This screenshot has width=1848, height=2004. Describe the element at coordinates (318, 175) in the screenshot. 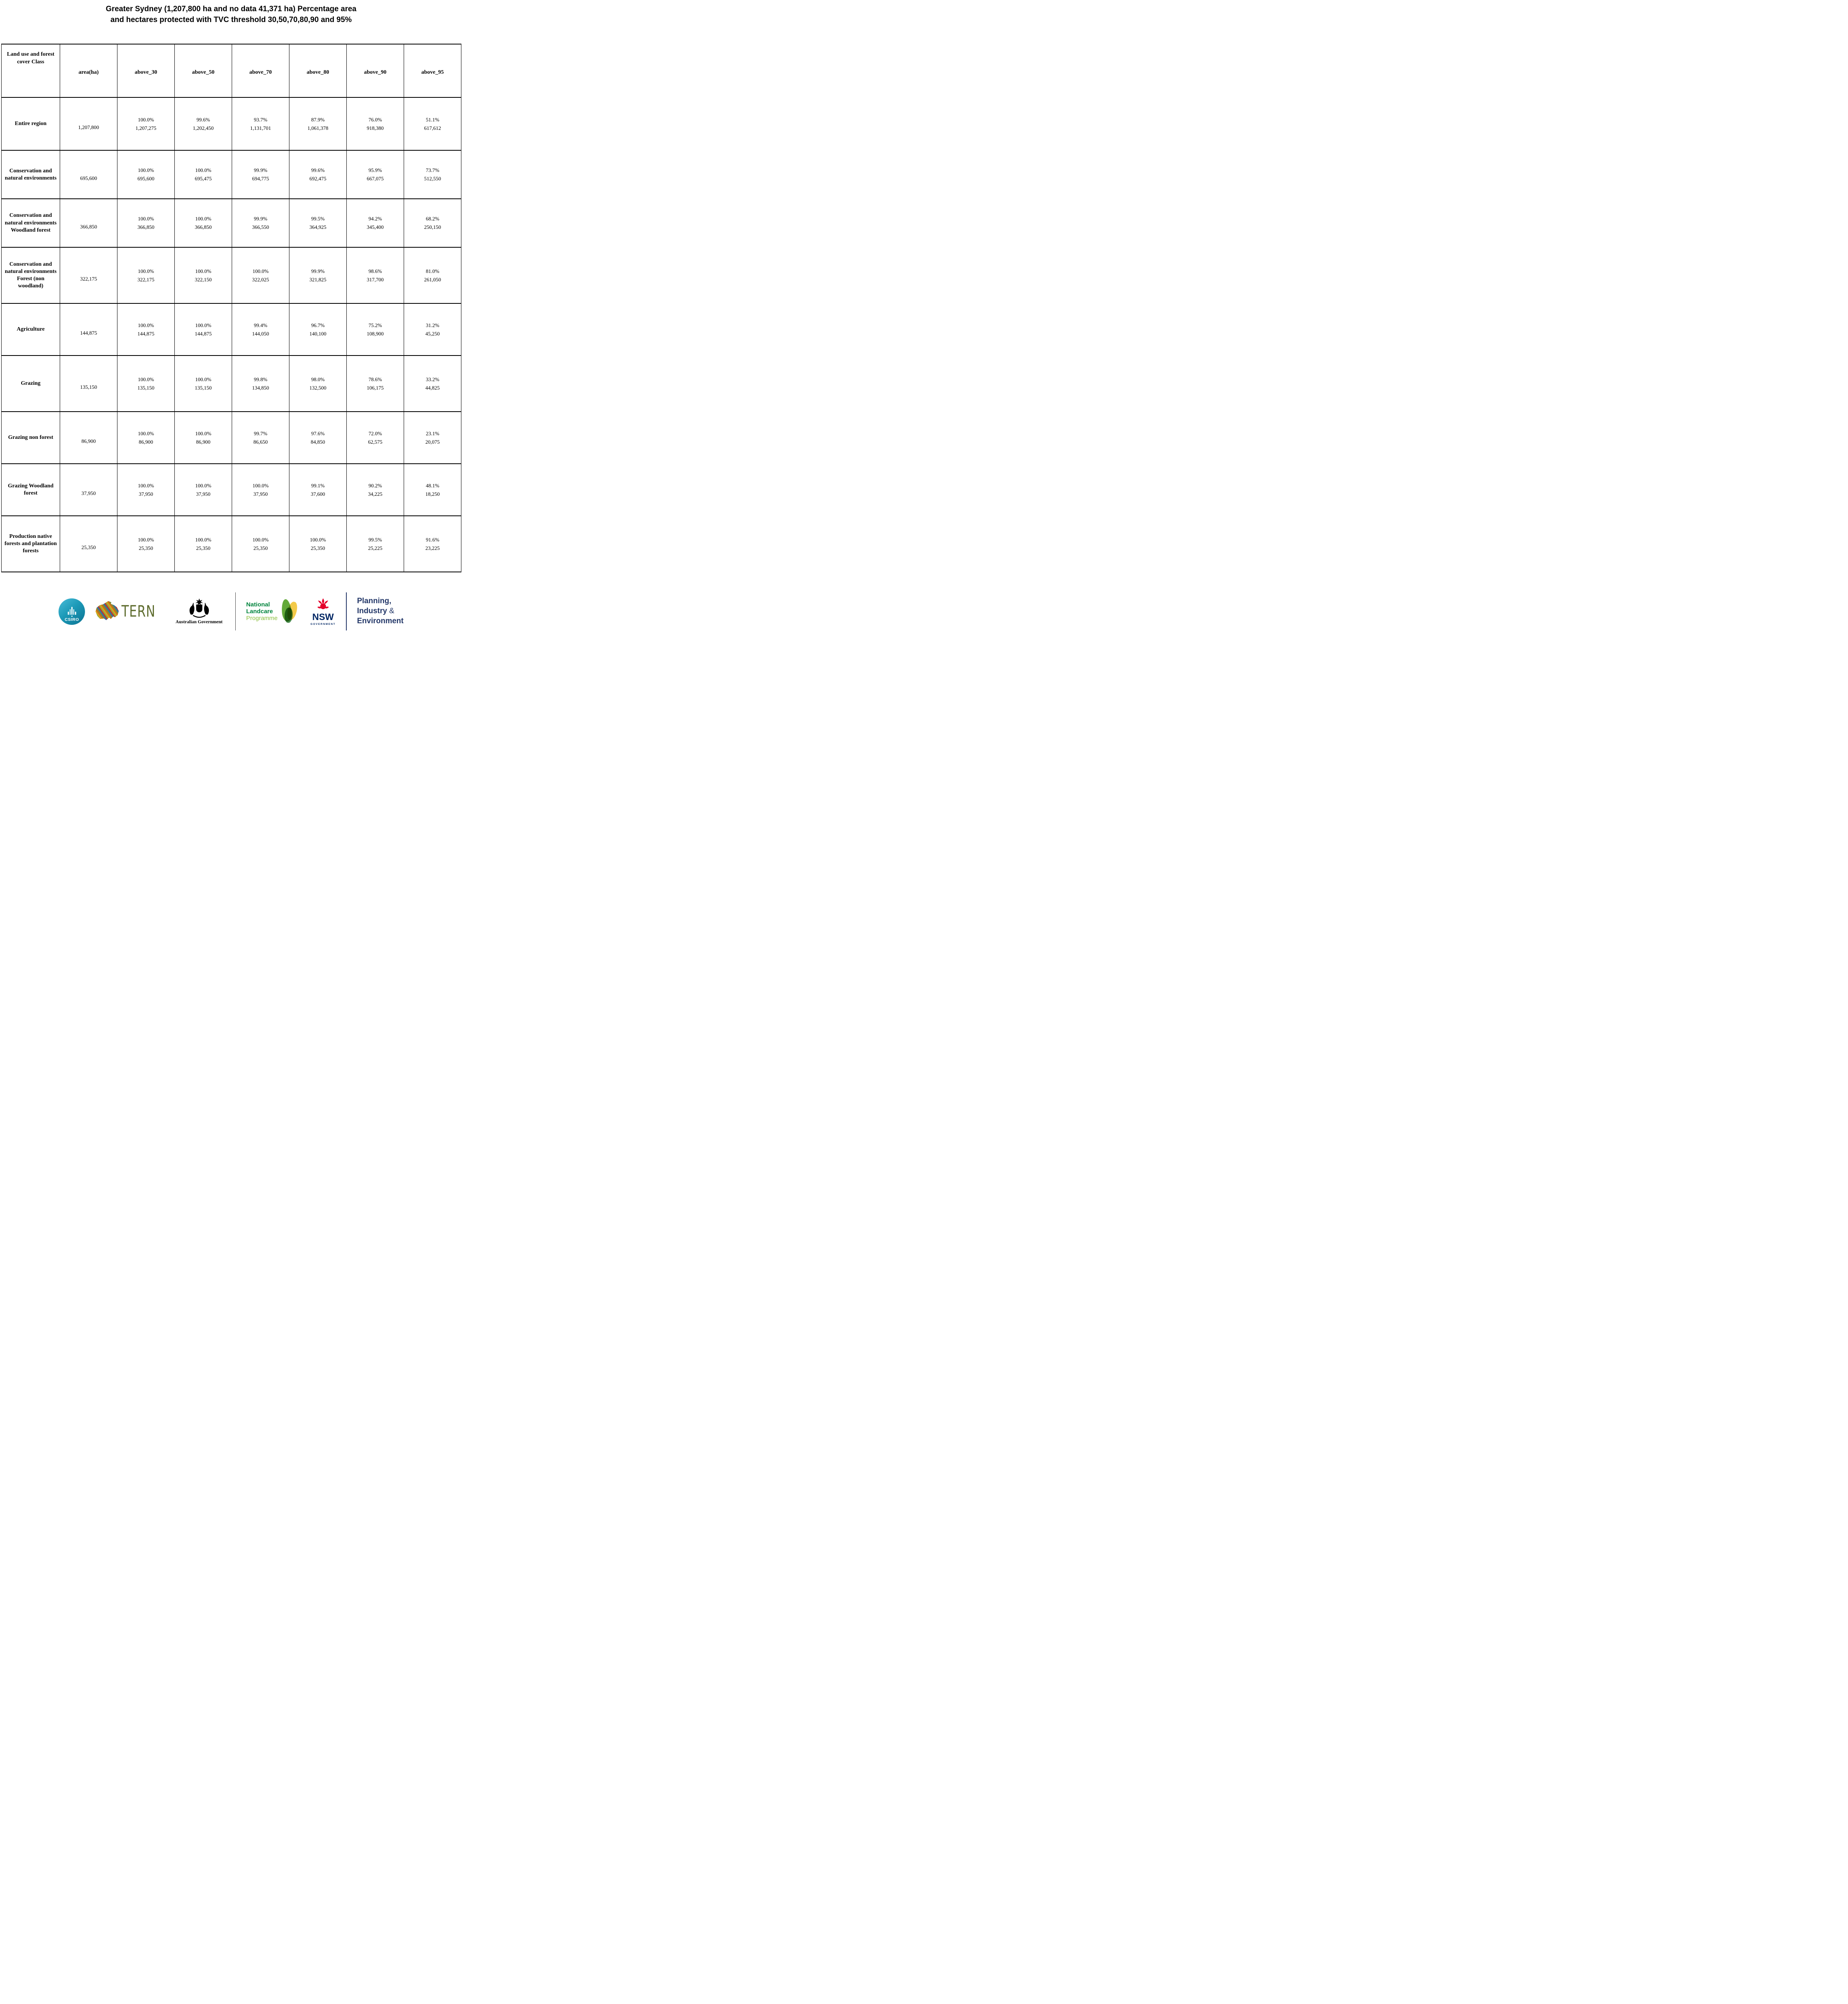

I see `row-value-cell-above-80: 99.6% 692,475` at that location.